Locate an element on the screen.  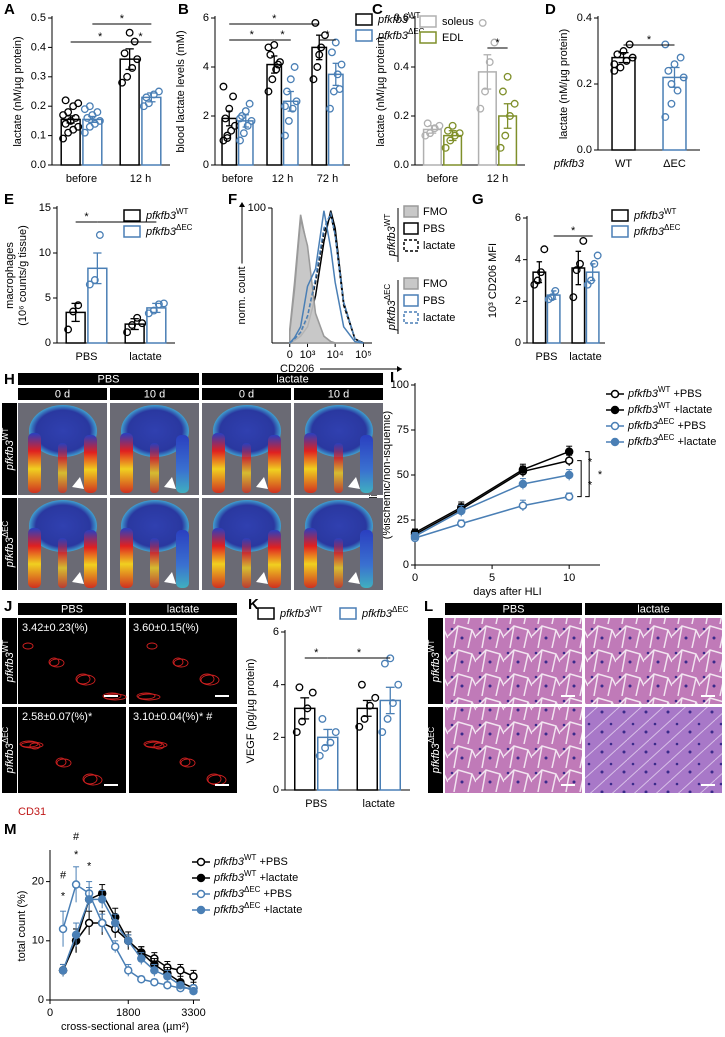
image-leg is located at coordinates (62, 468).